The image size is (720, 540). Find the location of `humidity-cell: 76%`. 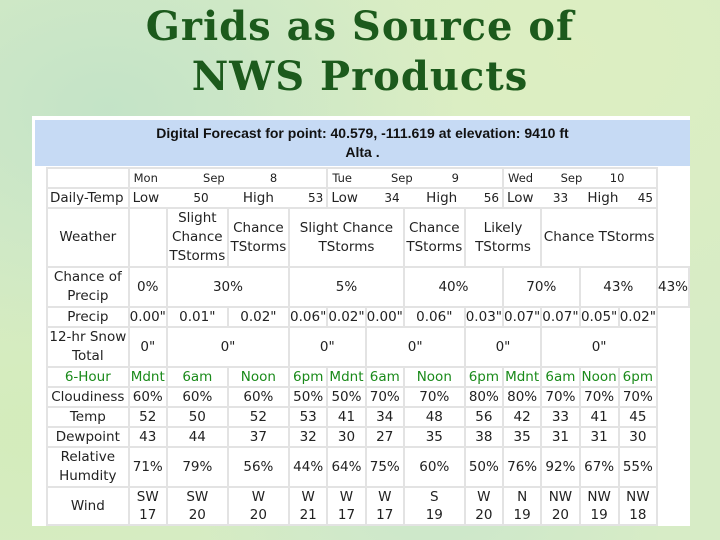

humidity-cell: 76% is located at coordinates (522, 467).